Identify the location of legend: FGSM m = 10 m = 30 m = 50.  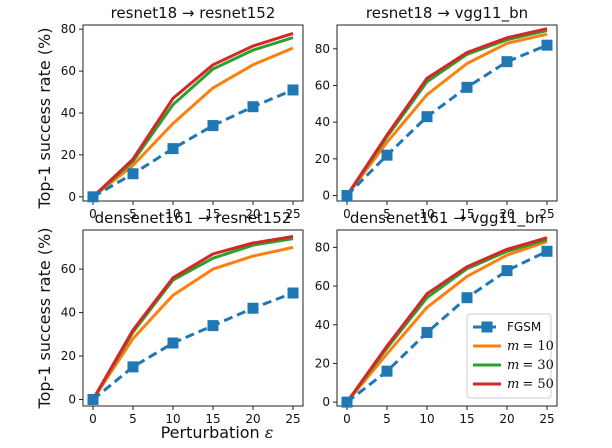
(510, 356).